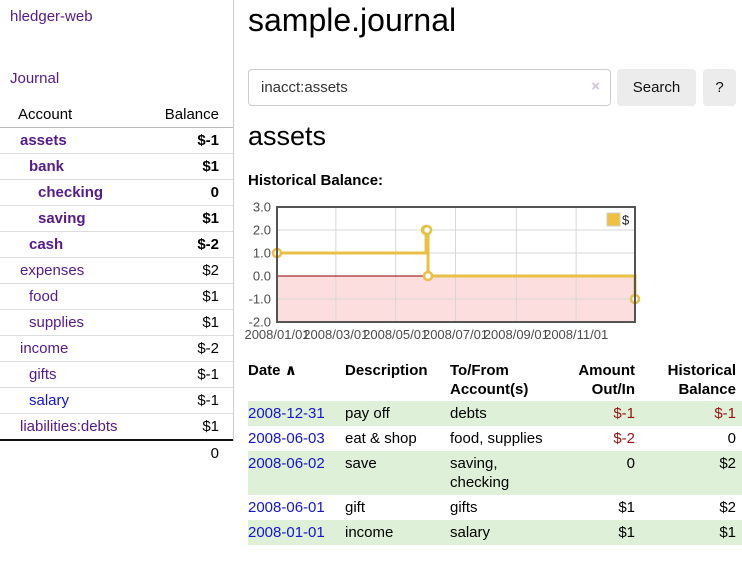  What do you see at coordinates (190, 192) in the screenshot?
I see `account-balance: 0` at bounding box center [190, 192].